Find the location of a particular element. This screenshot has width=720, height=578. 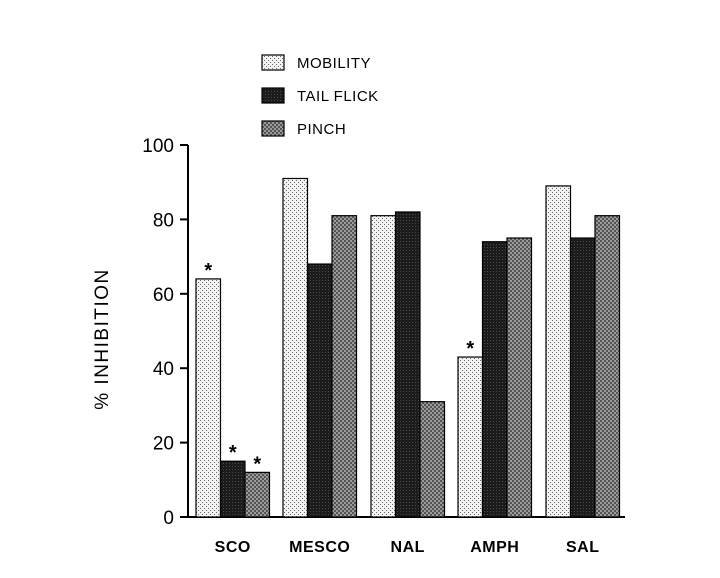

x-category-label: MESCO is located at coordinates (319, 547).